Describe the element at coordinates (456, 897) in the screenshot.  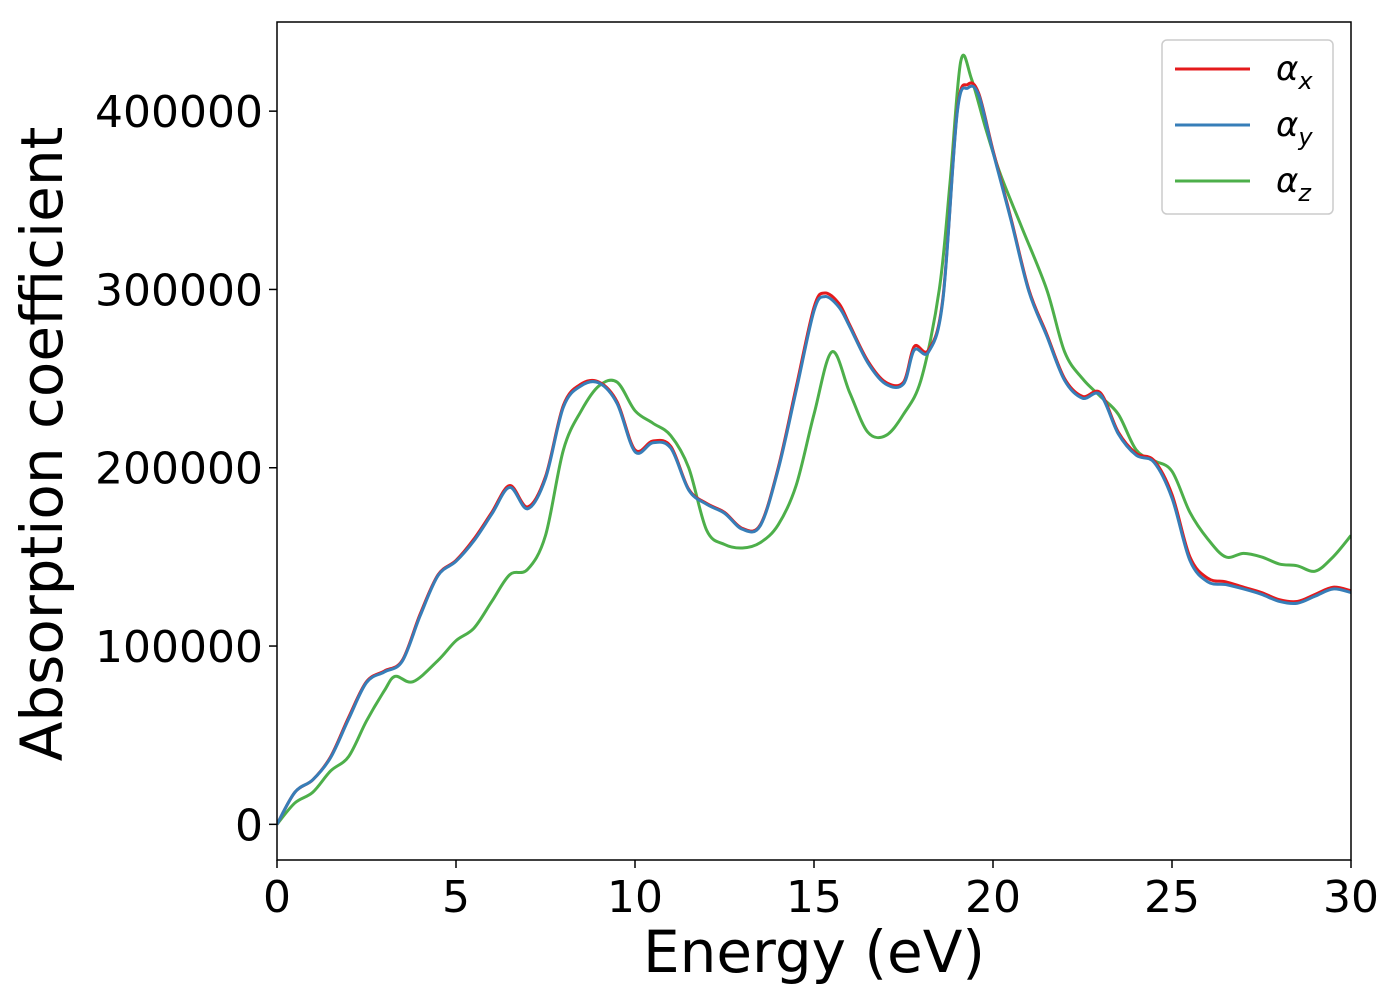
I see `x-tick-label: 5` at that location.